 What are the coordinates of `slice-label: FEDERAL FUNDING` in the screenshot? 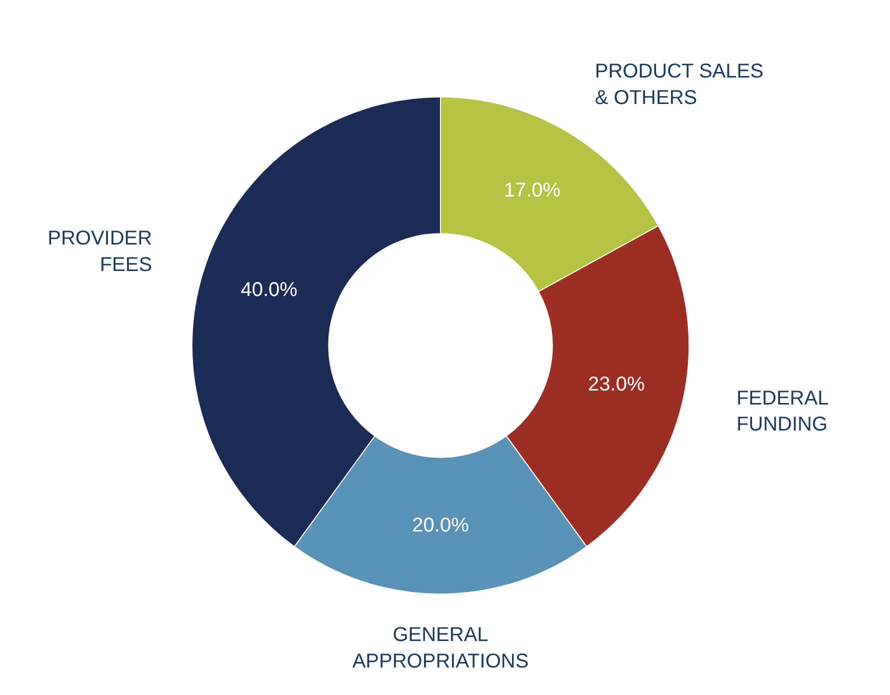 It's located at (782, 411).